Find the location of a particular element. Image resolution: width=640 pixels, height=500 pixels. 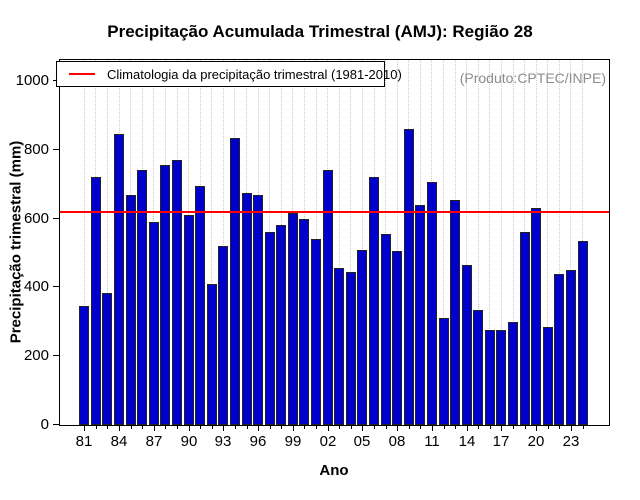

bar-2011 is located at coordinates (431, 303).